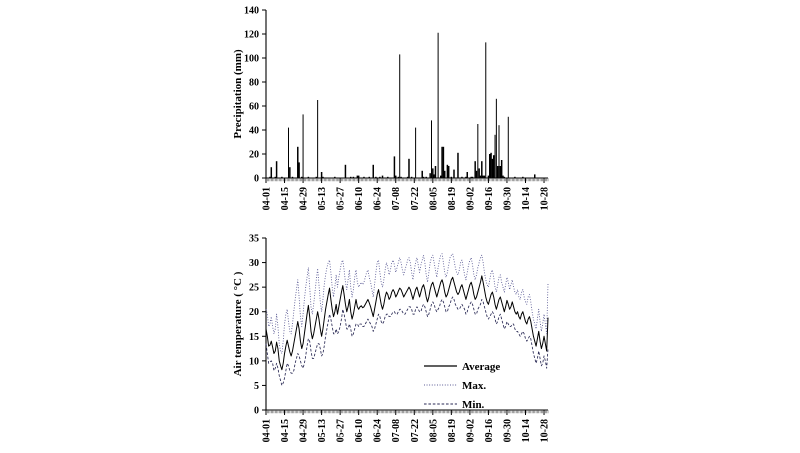 The width and height of the screenshot is (800, 453). Describe the element at coordinates (378, 198) in the screenshot. I see `precipitation-x-tick-label: 06-24` at that location.